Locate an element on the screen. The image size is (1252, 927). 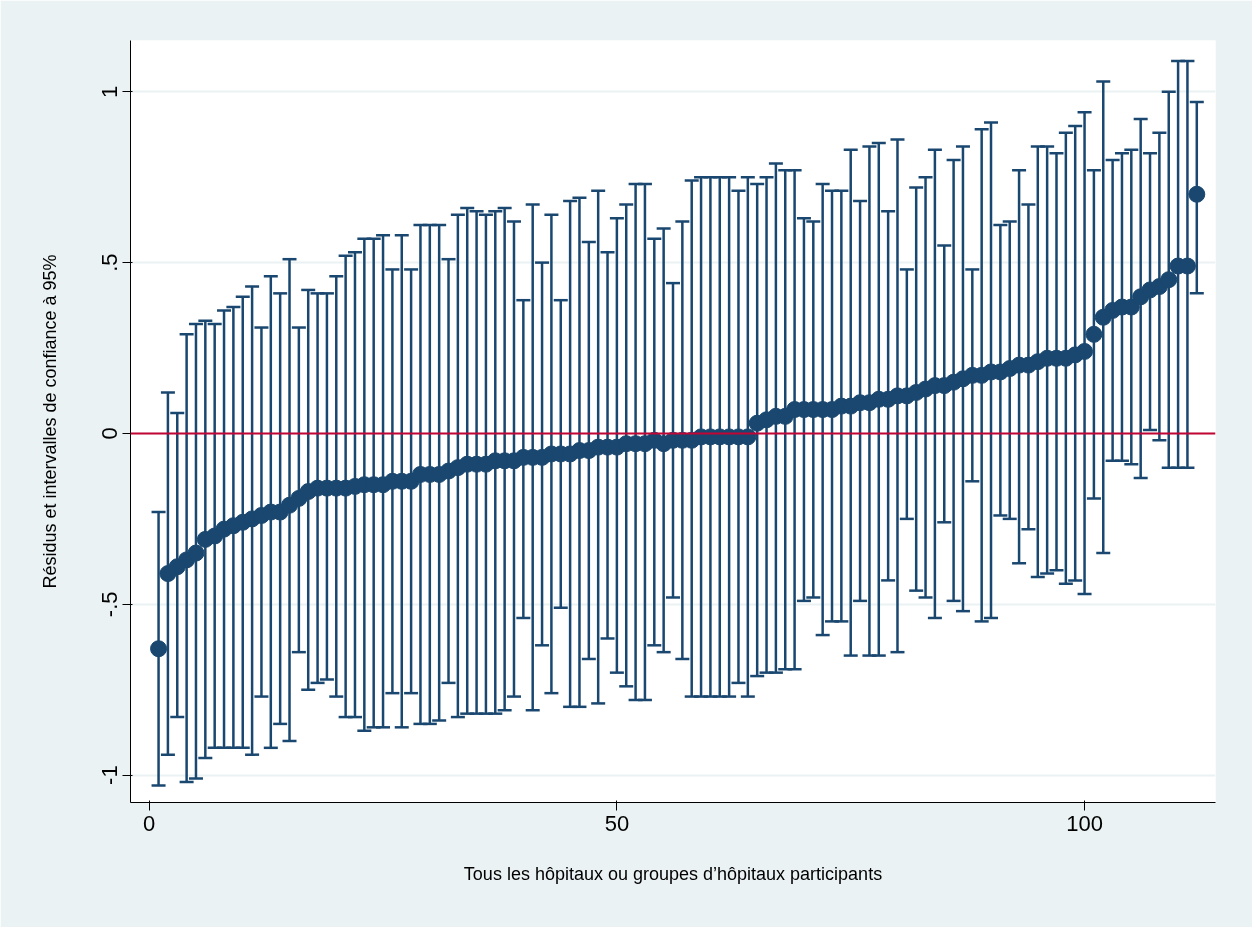
x-tick-label: 0 is located at coordinates (149, 823).